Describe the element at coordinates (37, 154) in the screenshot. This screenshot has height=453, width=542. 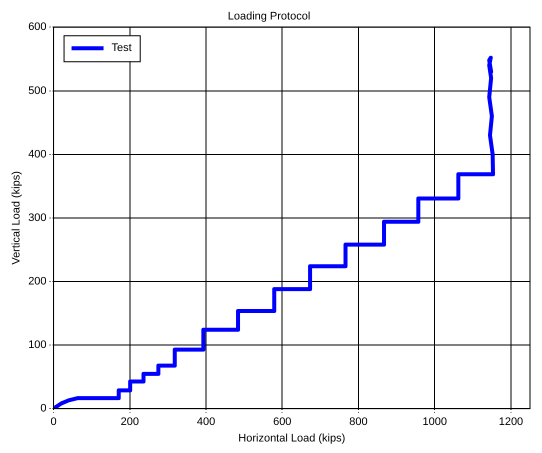
I see `y-tick-label: 400` at that location.